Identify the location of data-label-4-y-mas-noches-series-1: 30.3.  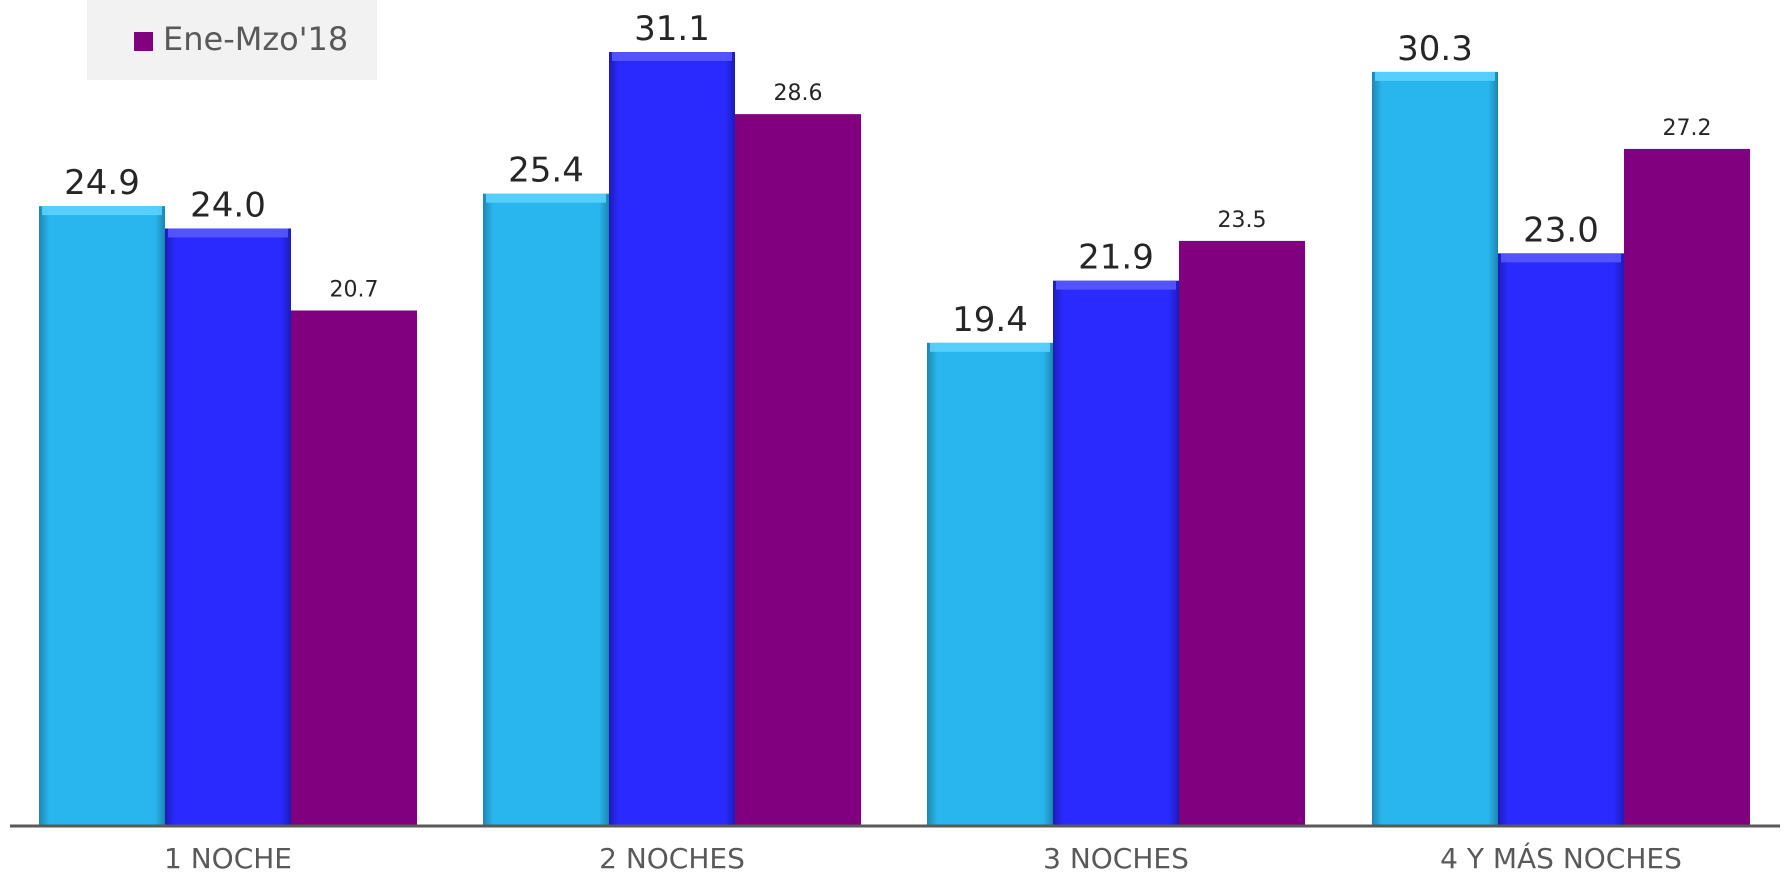
(1435, 49).